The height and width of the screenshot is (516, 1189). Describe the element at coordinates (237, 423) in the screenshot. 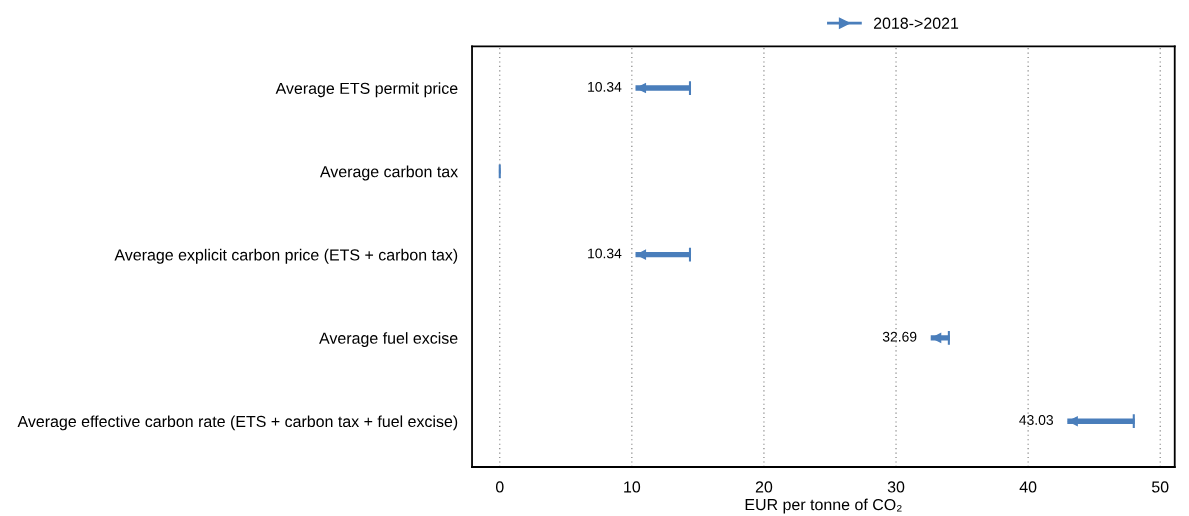

I see `y-tick-label: Average effective carbon rate (ETS + carbon tax + fuel excise)` at that location.